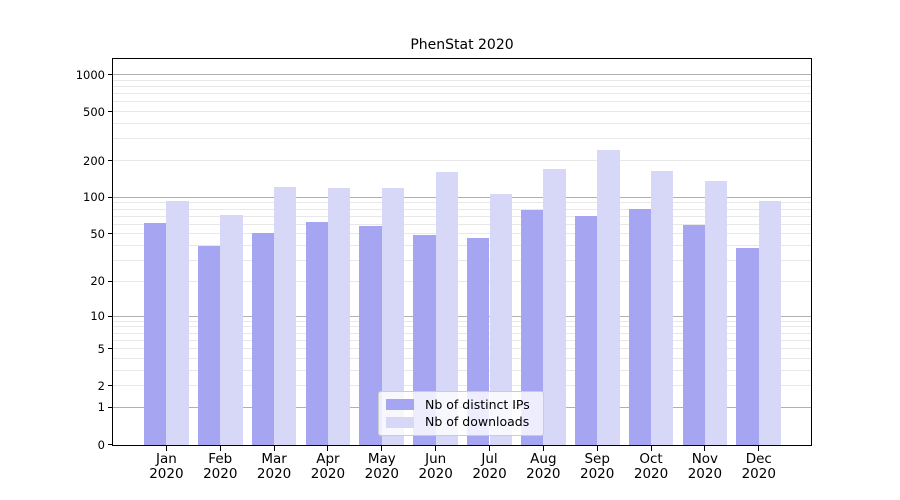 Image resolution: width=900 pixels, height=500 pixels. I want to click on x-tick-month: Jan, so click(166, 459).